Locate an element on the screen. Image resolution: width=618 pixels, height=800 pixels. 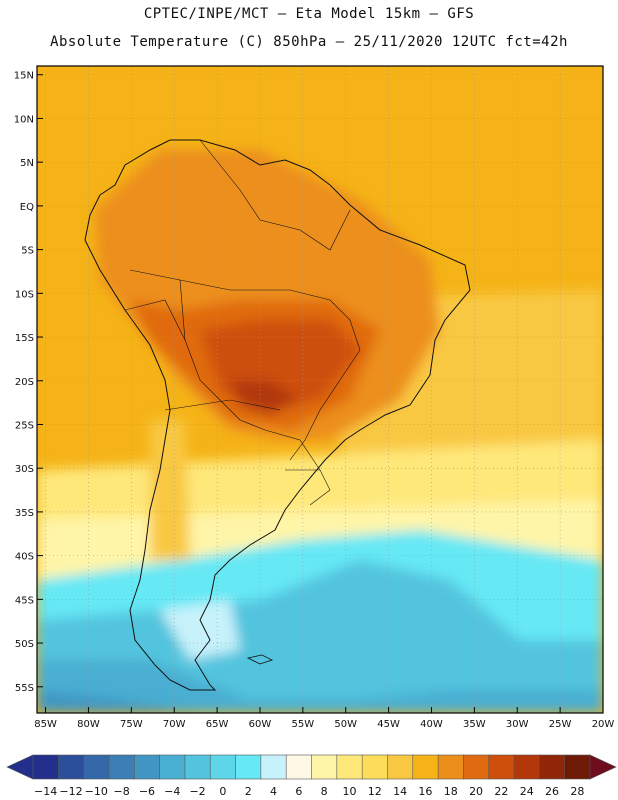
lat-tick-label: 15N is located at coordinates (24, 76).